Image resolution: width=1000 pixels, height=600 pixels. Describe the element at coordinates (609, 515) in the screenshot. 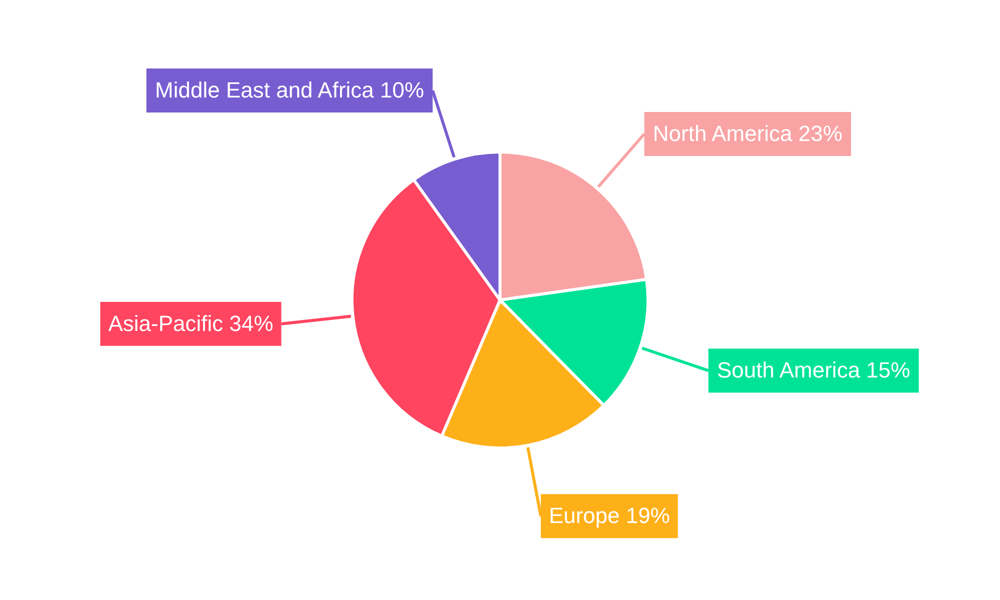

I see `slice-label: Europe 19%` at that location.